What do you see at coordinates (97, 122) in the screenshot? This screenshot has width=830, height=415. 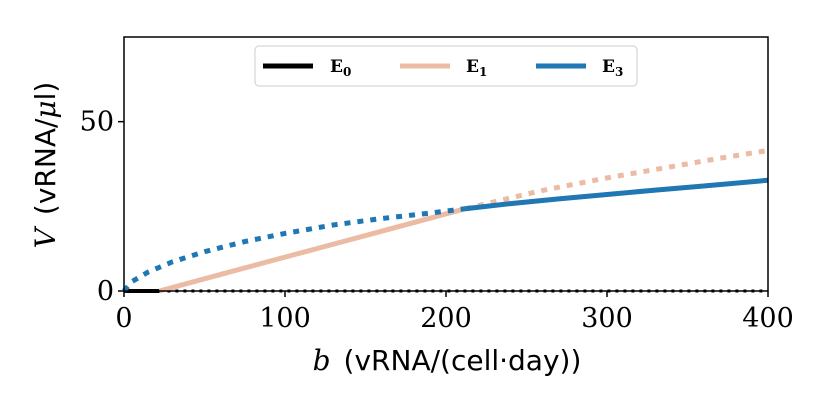 I see `y-tick-label: 50` at bounding box center [97, 122].